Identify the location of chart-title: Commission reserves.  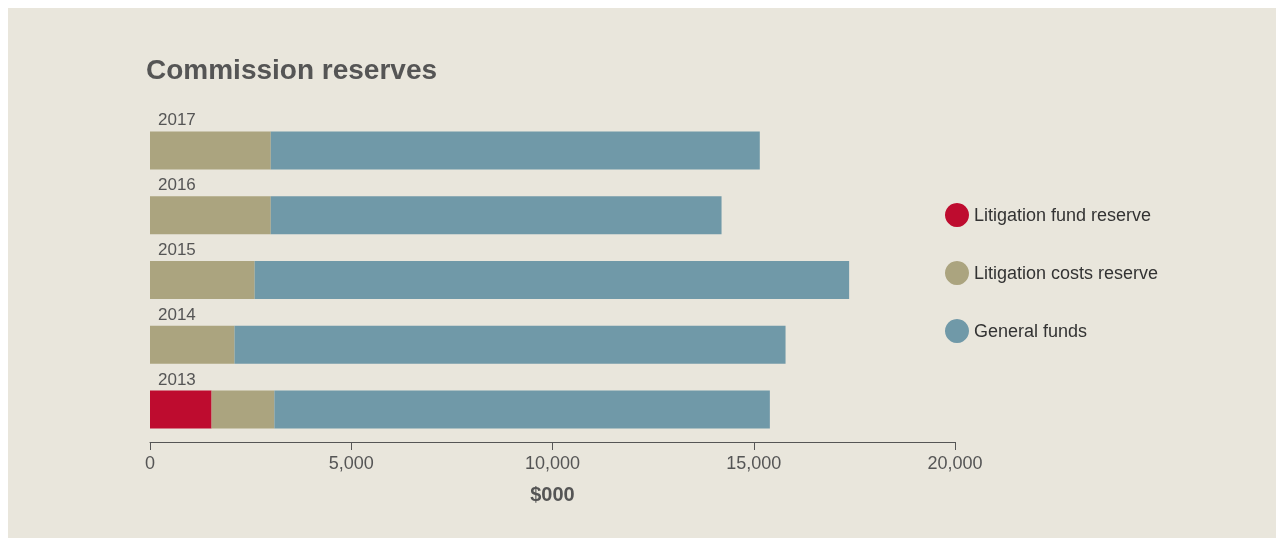
(292, 69).